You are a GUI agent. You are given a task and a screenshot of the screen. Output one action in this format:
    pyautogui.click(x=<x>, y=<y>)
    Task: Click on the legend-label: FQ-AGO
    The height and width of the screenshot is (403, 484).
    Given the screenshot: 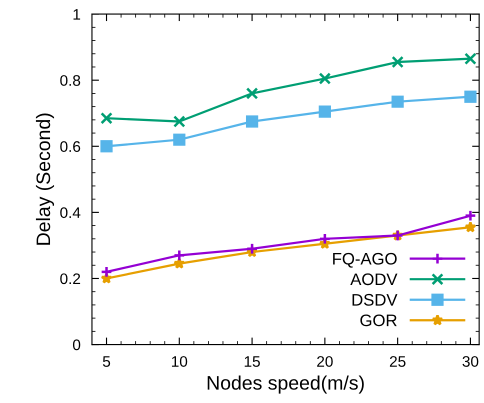 What is the action you would take?
    pyautogui.click(x=365, y=260)
    